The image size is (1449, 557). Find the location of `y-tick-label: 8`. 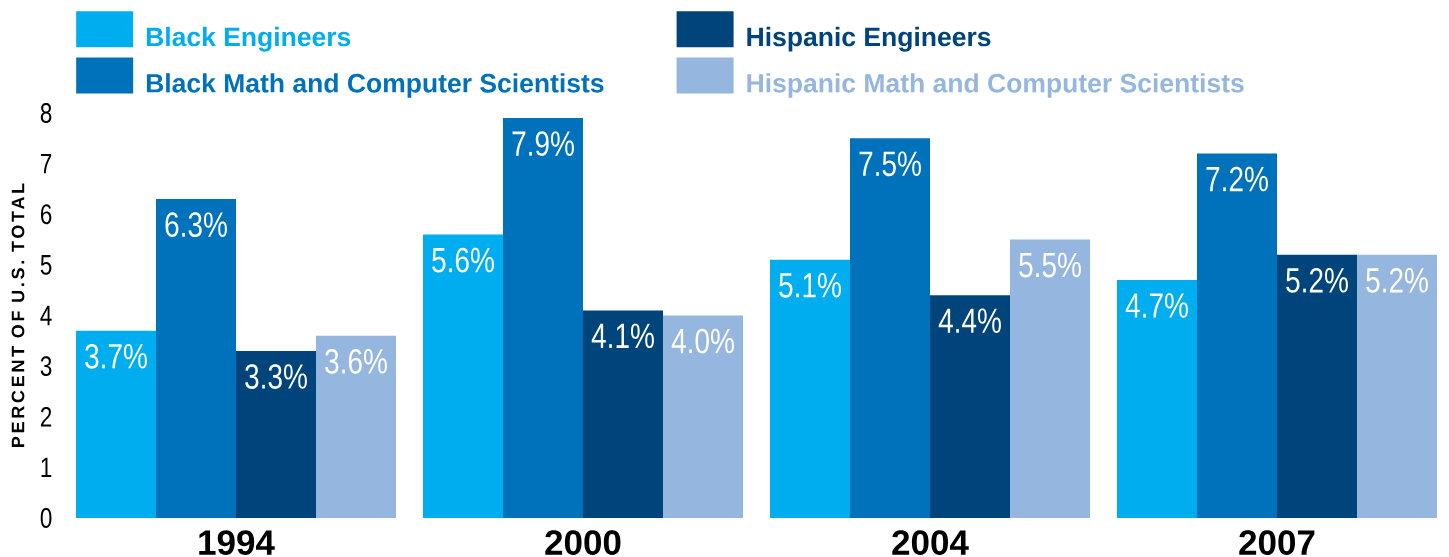

y-tick-label: 8 is located at coordinates (46, 113).